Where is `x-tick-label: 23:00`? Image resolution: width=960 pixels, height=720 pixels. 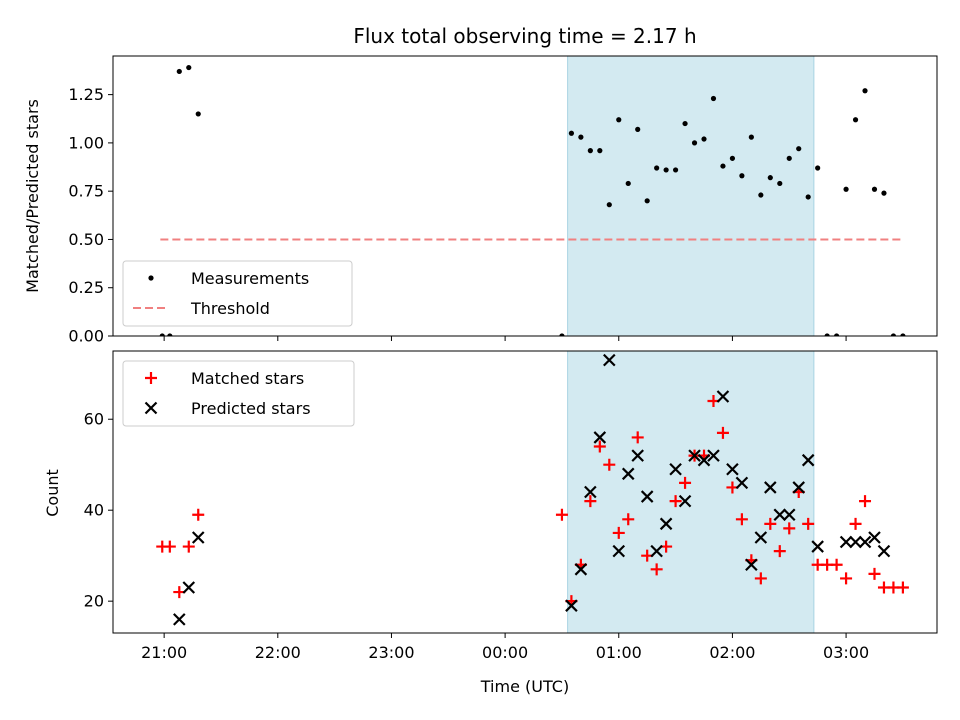 x-tick-label: 23:00 is located at coordinates (391, 652).